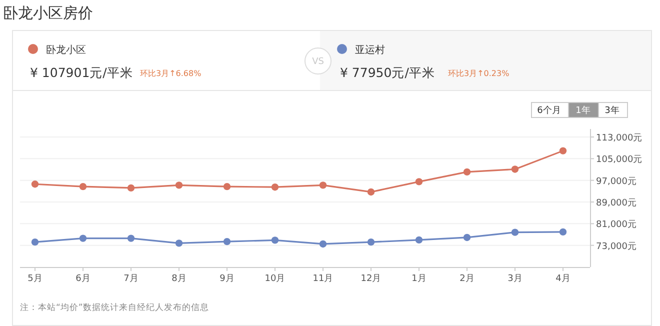  Describe the element at coordinates (616, 203) in the screenshot. I see `y-tick-label: 89,000元` at that location.